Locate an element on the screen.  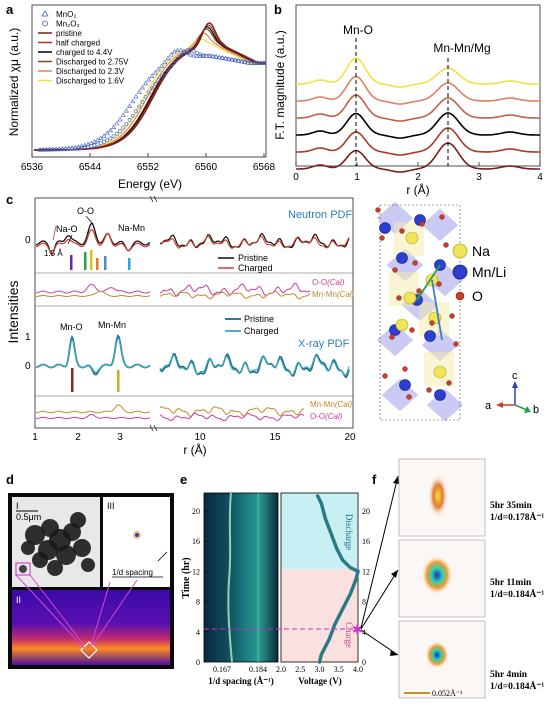
panel-d-label-I: I is located at coordinates (17, 506).